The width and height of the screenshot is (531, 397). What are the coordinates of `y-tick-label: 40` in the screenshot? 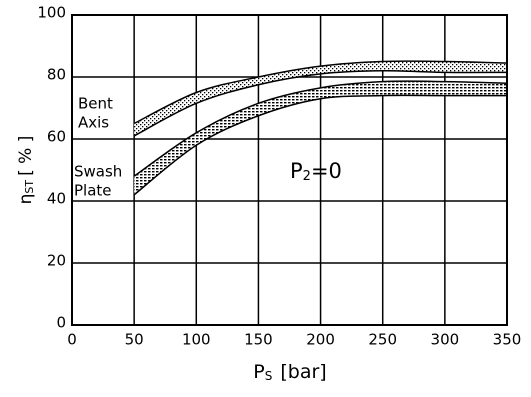 It's located at (56, 199).